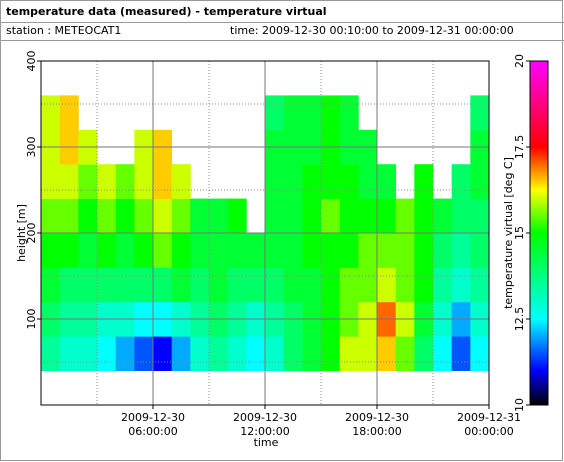  Describe the element at coordinates (266, 442) in the screenshot. I see `x-axis-label: time` at that location.